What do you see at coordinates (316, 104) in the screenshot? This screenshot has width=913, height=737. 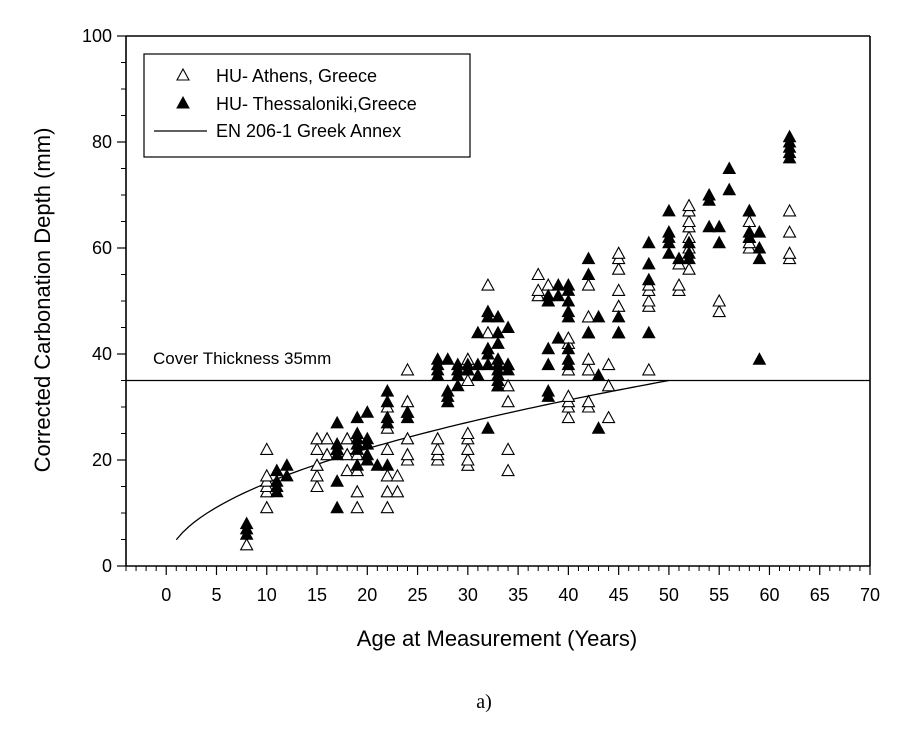 I see `legend-label-thessaloniki: HU- Thessaloniki,Greece` at bounding box center [316, 104].